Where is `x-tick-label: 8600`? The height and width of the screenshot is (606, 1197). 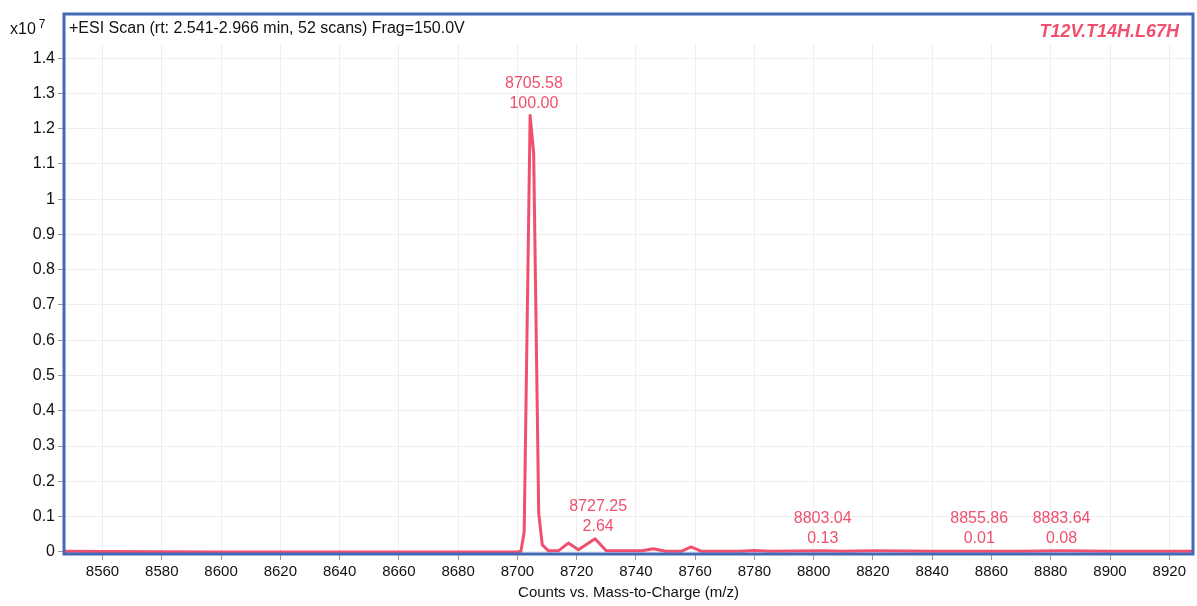 x-tick-label: 8600 is located at coordinates (221, 571).